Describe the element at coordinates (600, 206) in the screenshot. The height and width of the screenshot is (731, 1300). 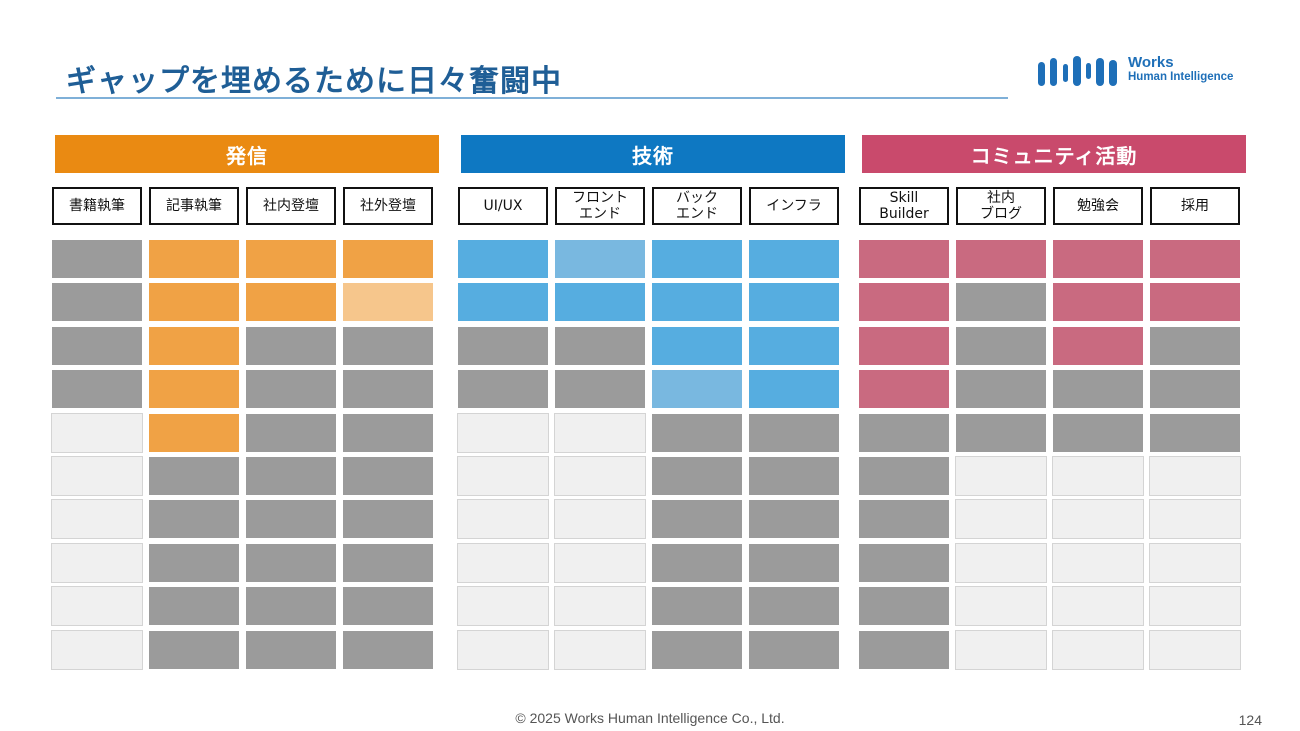
I see `column-label: フロント エンド` at that location.